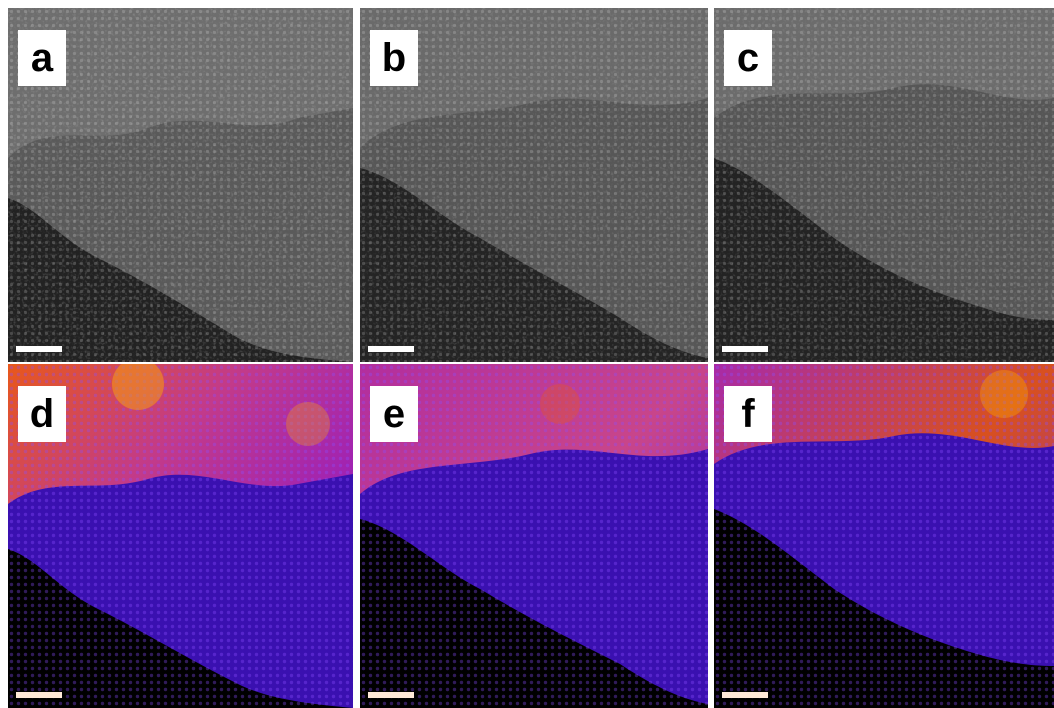  I want to click on panel-label-f: f, so click(748, 414).